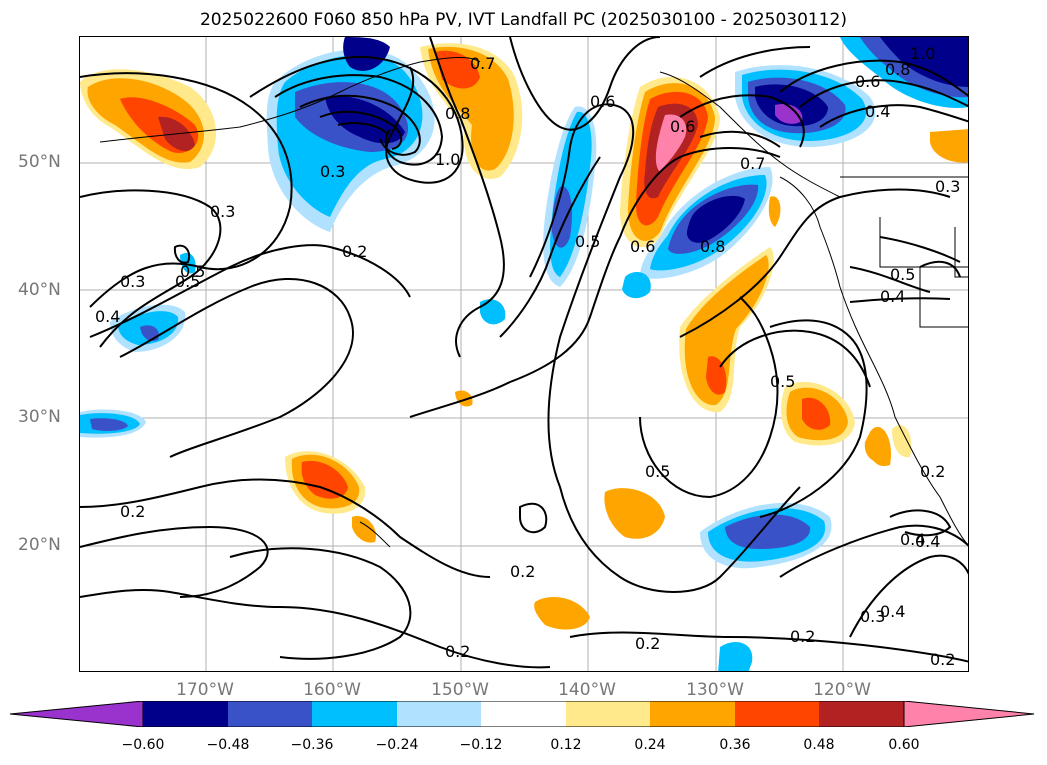 The height and width of the screenshot is (765, 1047). Describe the element at coordinates (650, 745) in the screenshot. I see `colorbar-tick: 0.24` at that location.